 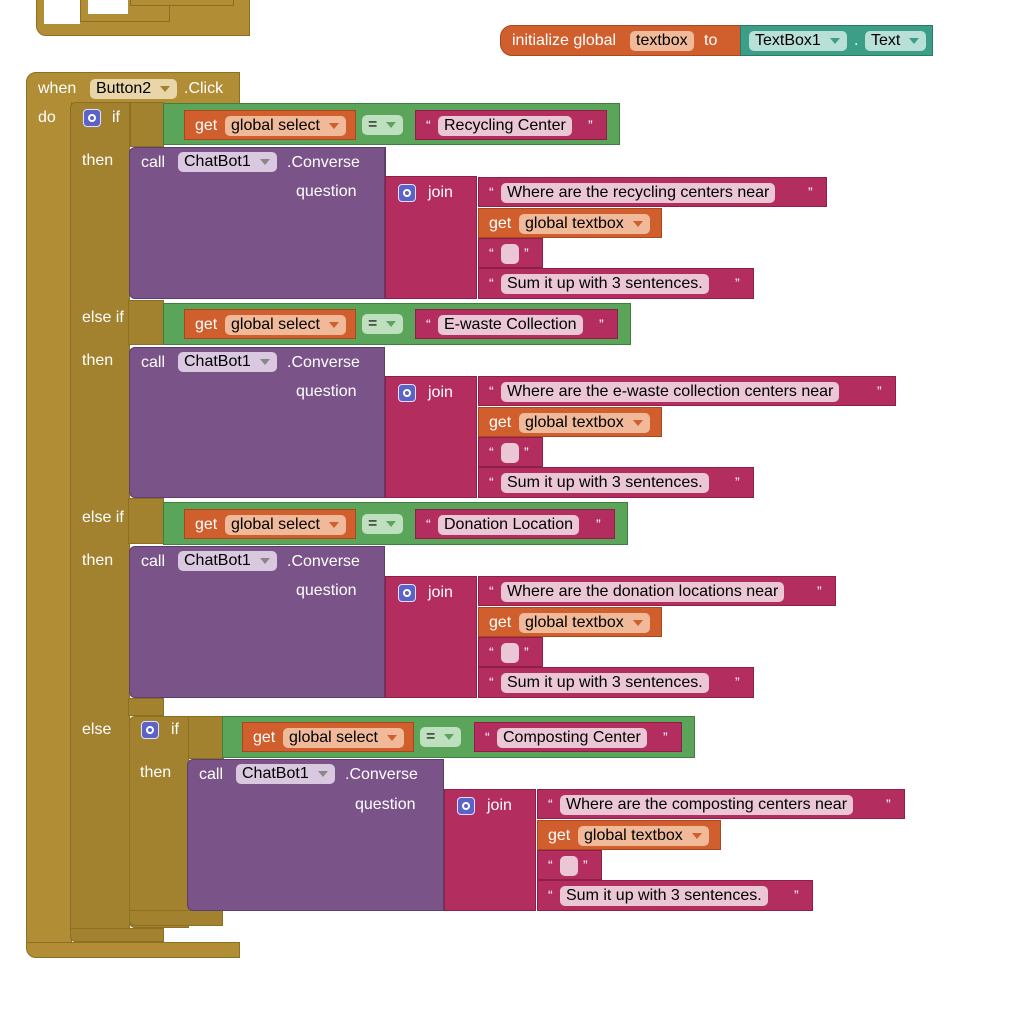 I want to click on compare-text: Donation Location, so click(x=508, y=525).